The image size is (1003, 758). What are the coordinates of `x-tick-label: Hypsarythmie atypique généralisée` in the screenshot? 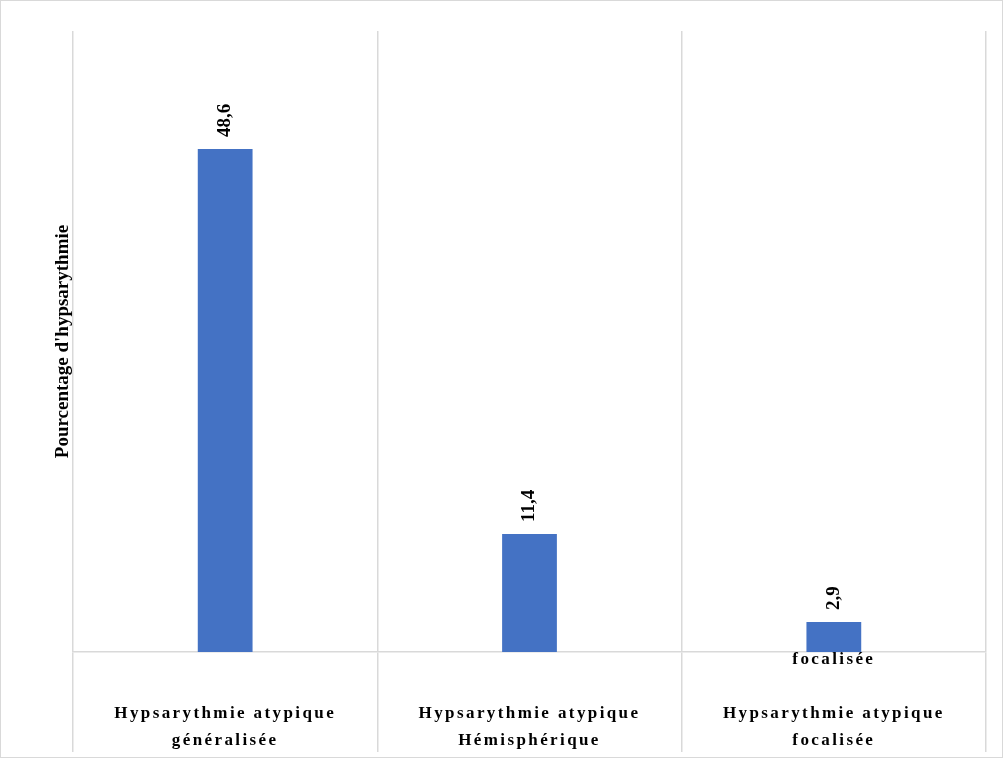 It's located at (225, 726).